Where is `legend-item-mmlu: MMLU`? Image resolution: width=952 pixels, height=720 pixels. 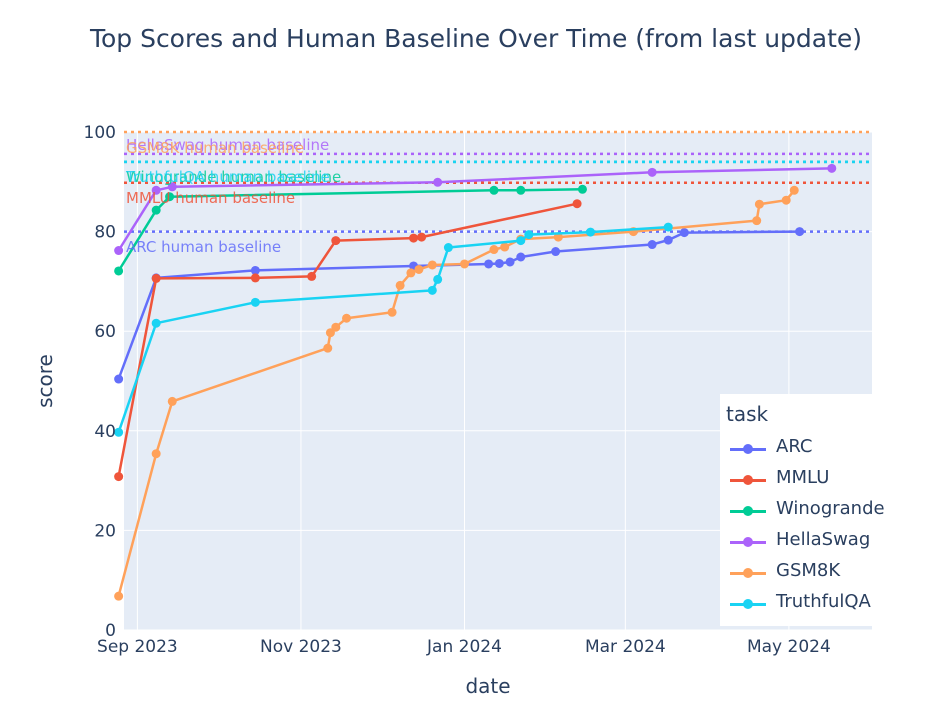 legend-item-mmlu: MMLU is located at coordinates (825, 480).